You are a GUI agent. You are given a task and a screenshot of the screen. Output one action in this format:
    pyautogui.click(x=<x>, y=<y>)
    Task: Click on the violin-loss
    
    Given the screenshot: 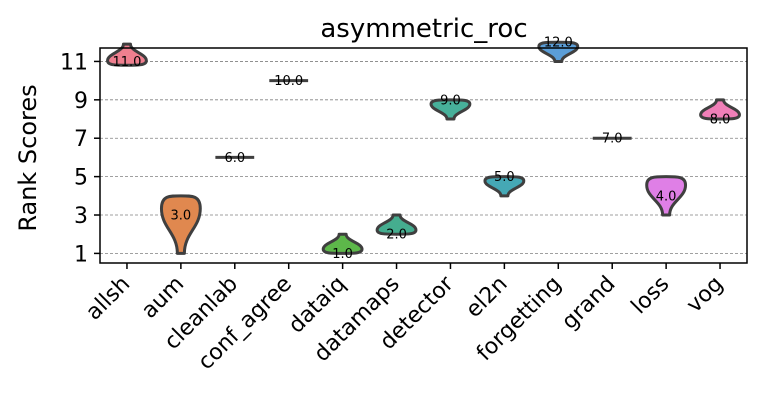 What is the action you would take?
    pyautogui.click(x=666, y=196)
    